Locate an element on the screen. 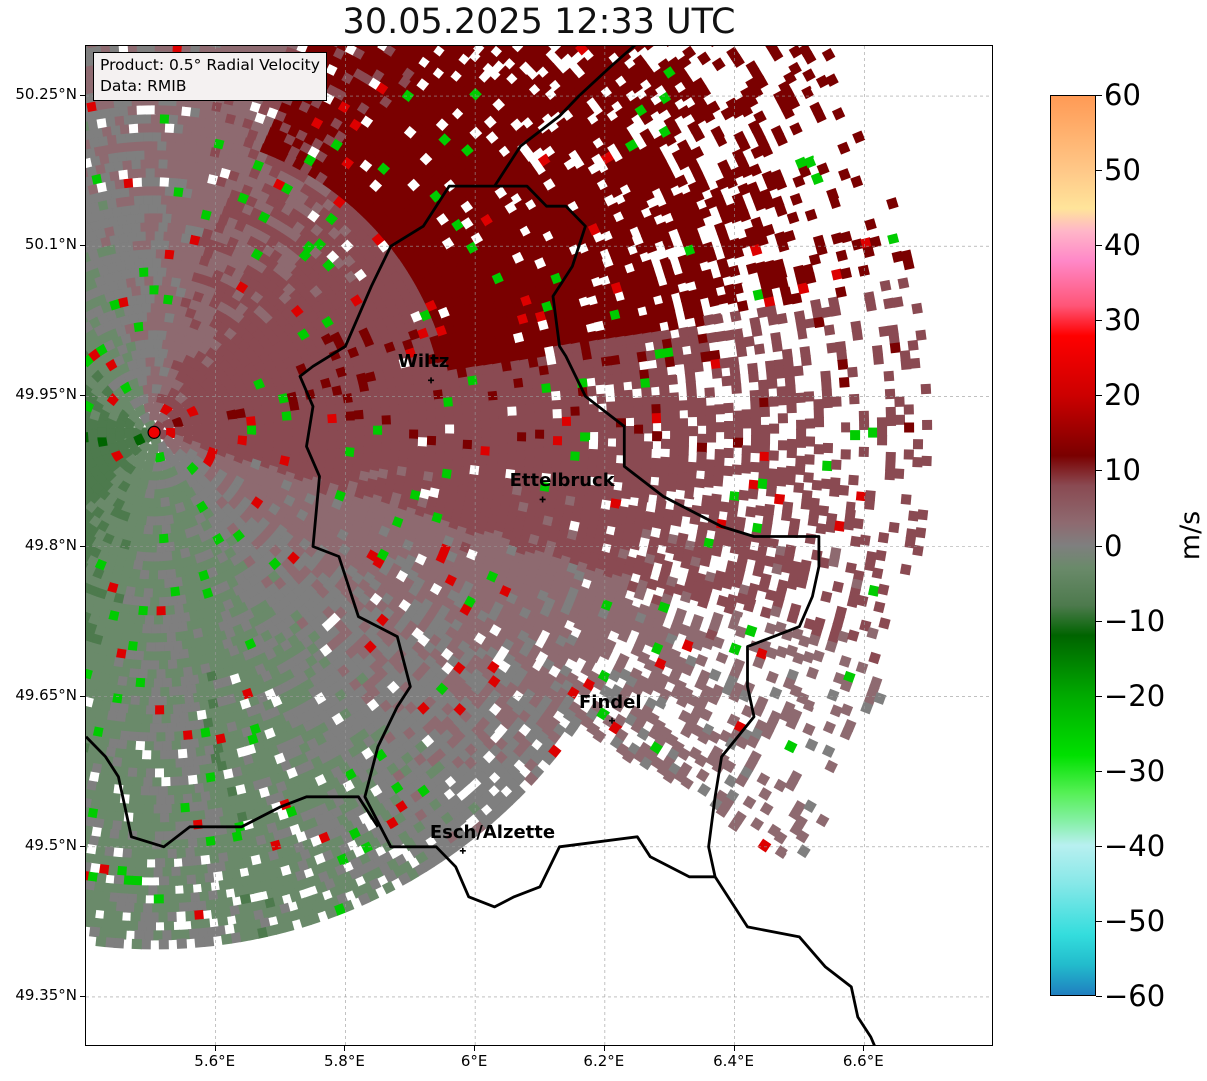 This screenshot has height=1081, width=1207. colorbar is located at coordinates (1073, 545).